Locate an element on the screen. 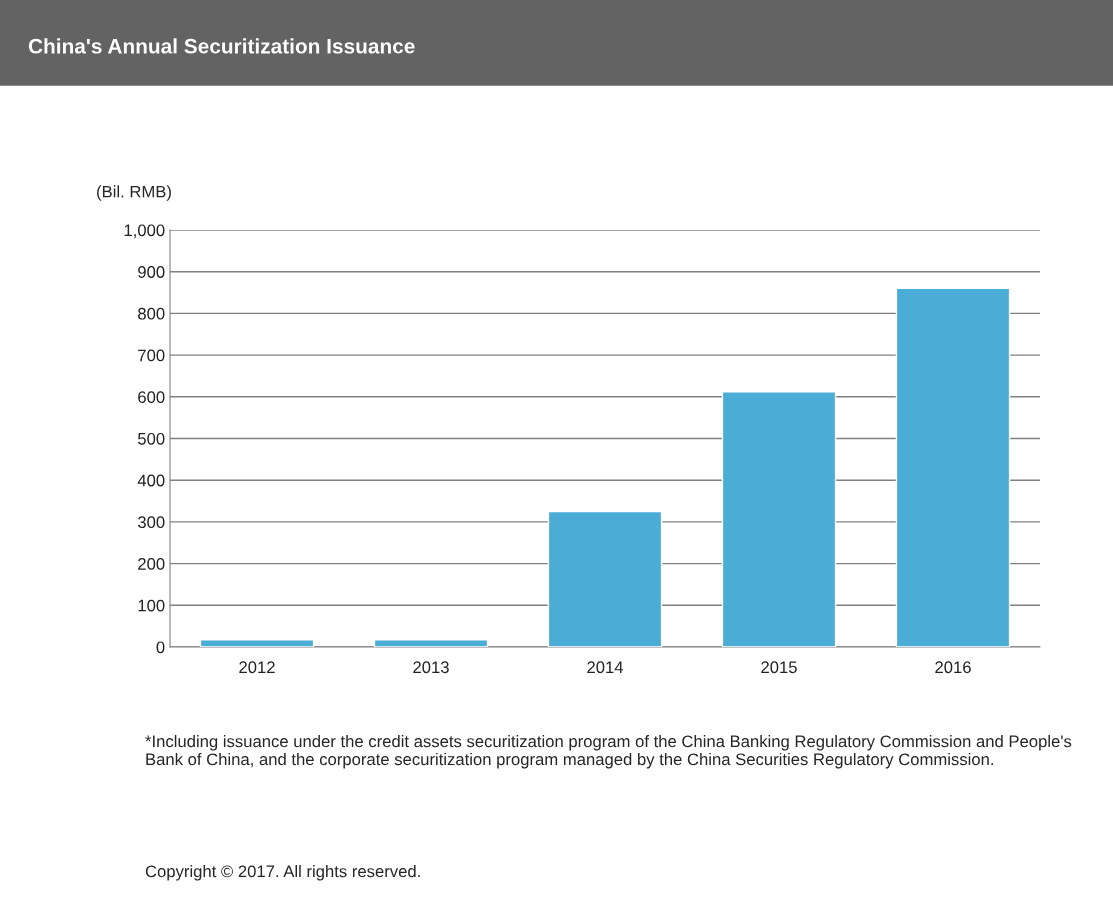  y-tick-label: 400 is located at coordinates (151, 480).